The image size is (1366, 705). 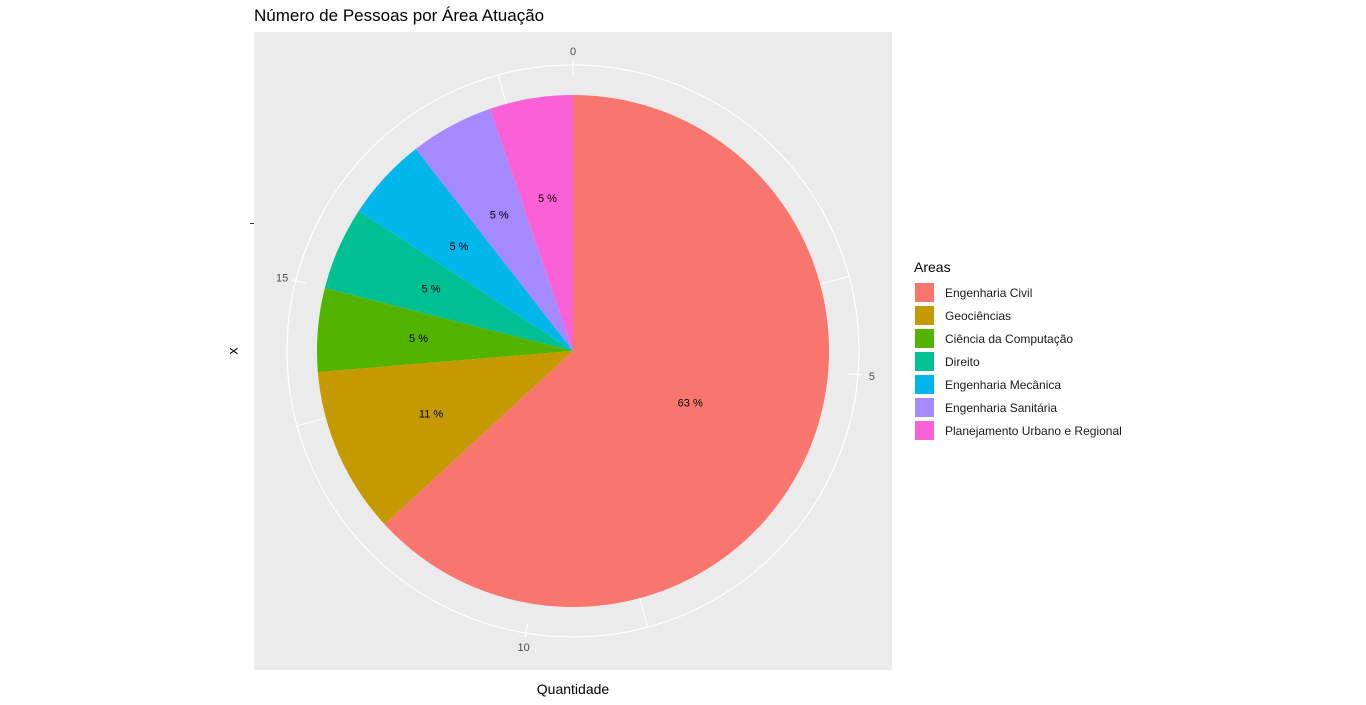 I want to click on legend-label: Ciência da Computação, so click(x=1009, y=338).